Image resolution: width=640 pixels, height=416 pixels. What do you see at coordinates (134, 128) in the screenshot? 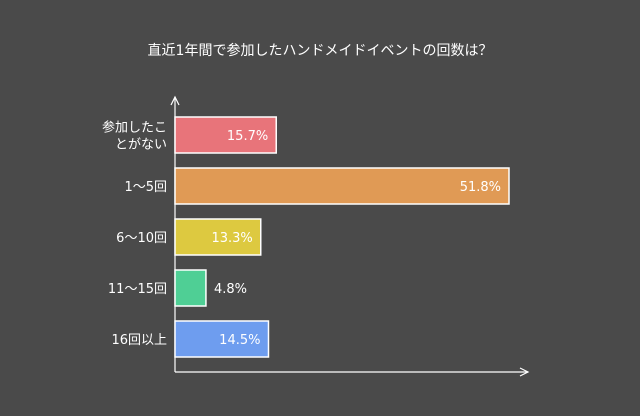
I see `category-label-line: 参加したこ` at bounding box center [134, 128].